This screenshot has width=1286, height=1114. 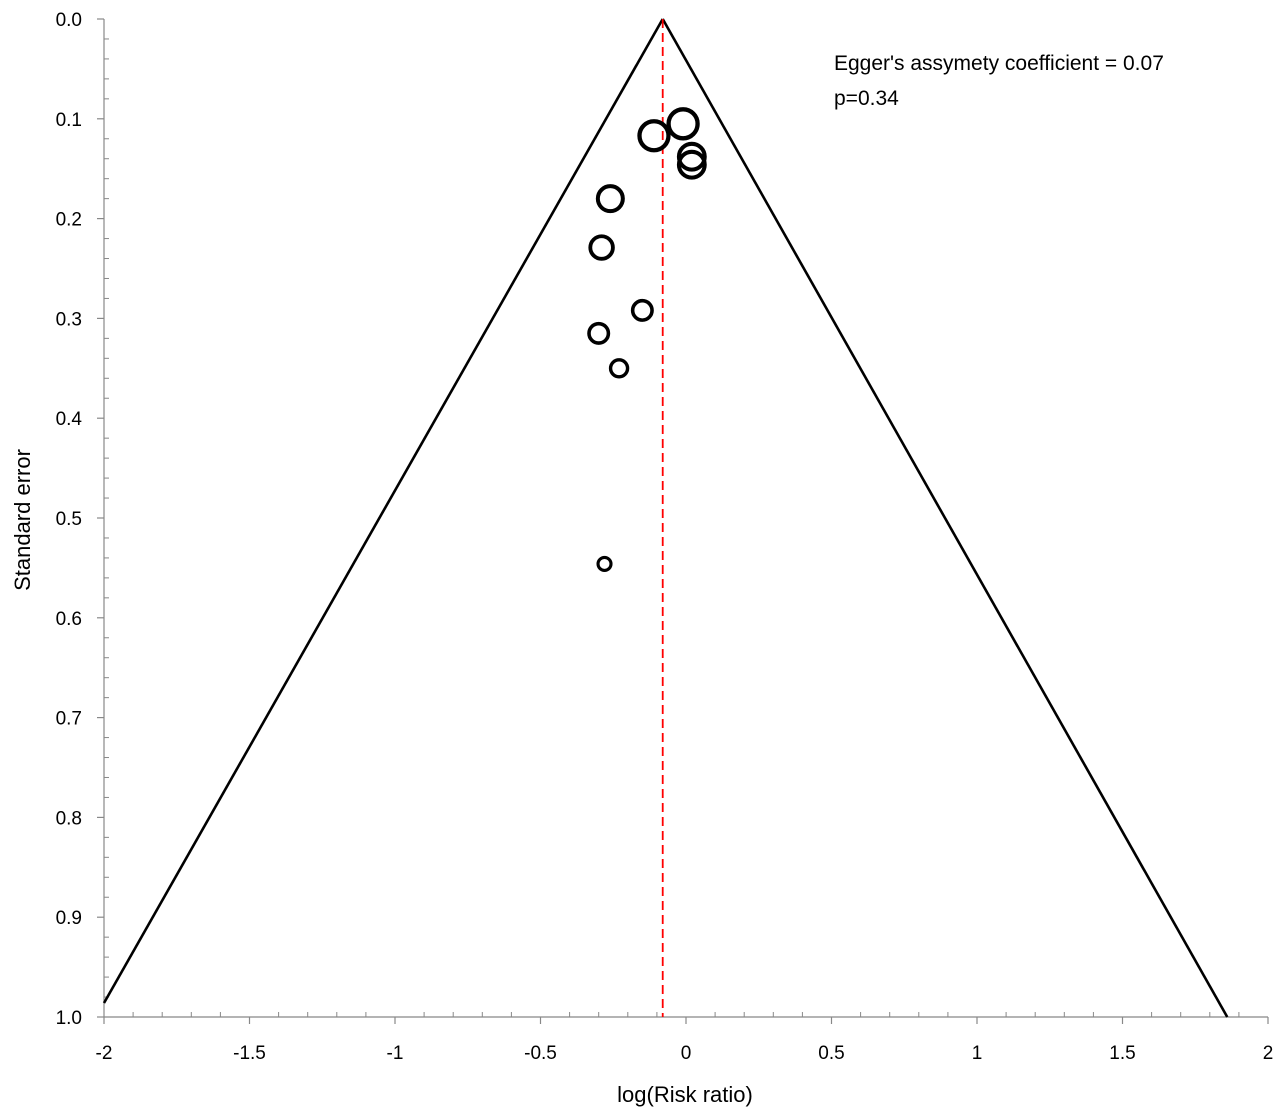 I want to click on x-tick-label: 0, so click(x=686, y=1053).